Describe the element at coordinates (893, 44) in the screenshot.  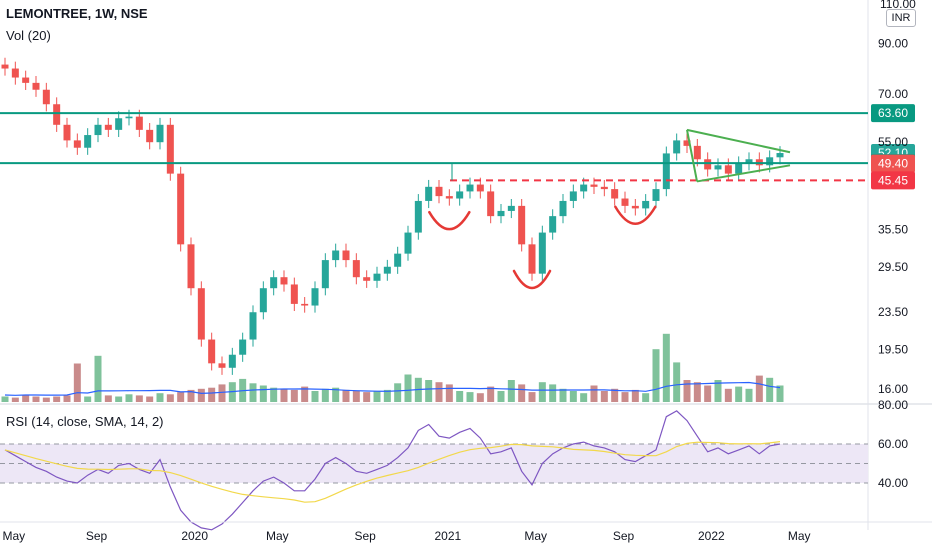
I see `price-tick-label: 90.00` at that location.